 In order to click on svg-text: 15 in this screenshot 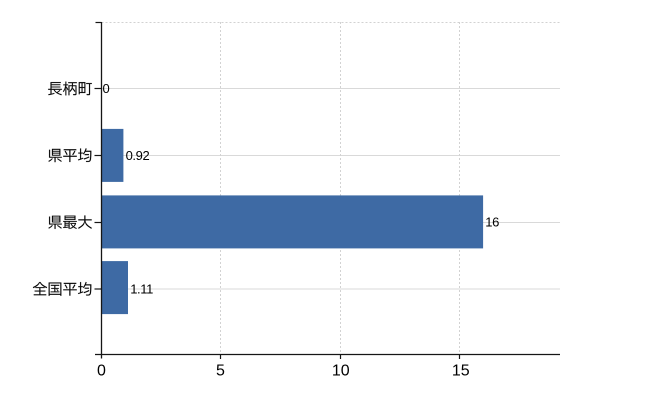, I will do `click(461, 371)`.